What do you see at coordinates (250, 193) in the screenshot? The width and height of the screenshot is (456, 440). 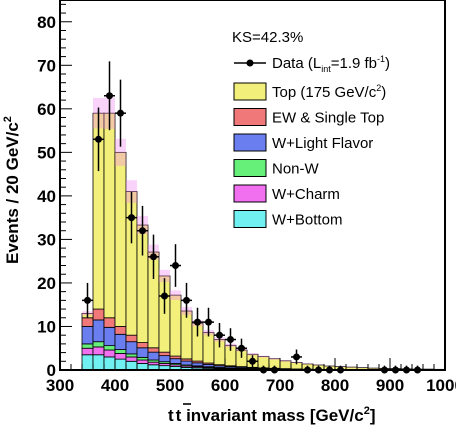 I see `legend-swatch-w_charm` at bounding box center [250, 193].